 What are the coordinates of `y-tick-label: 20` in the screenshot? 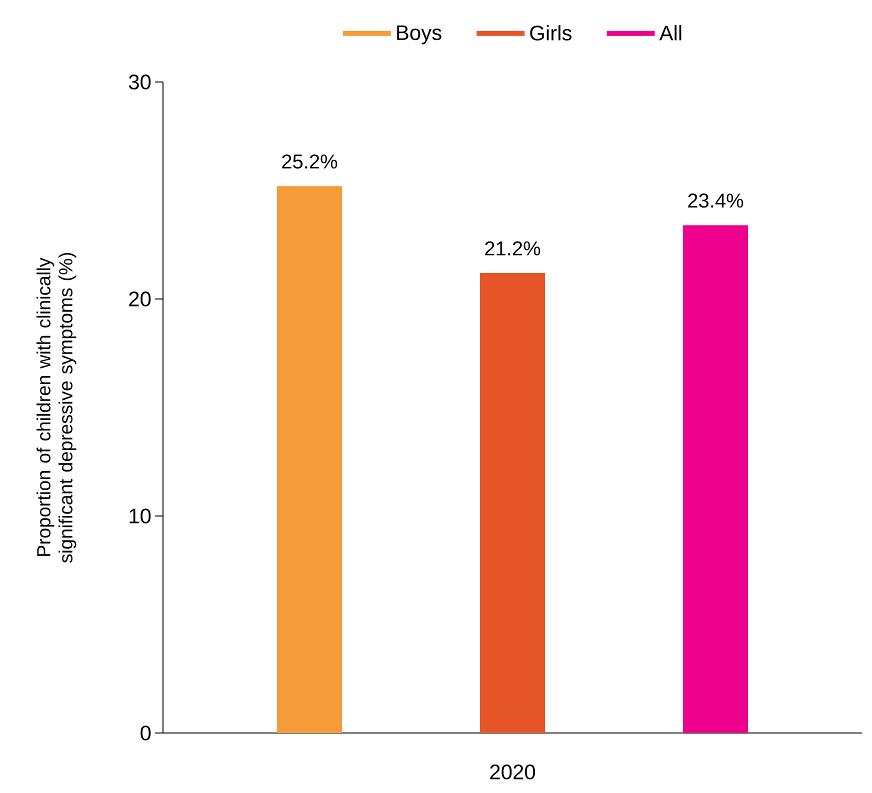 It's located at (140, 299).